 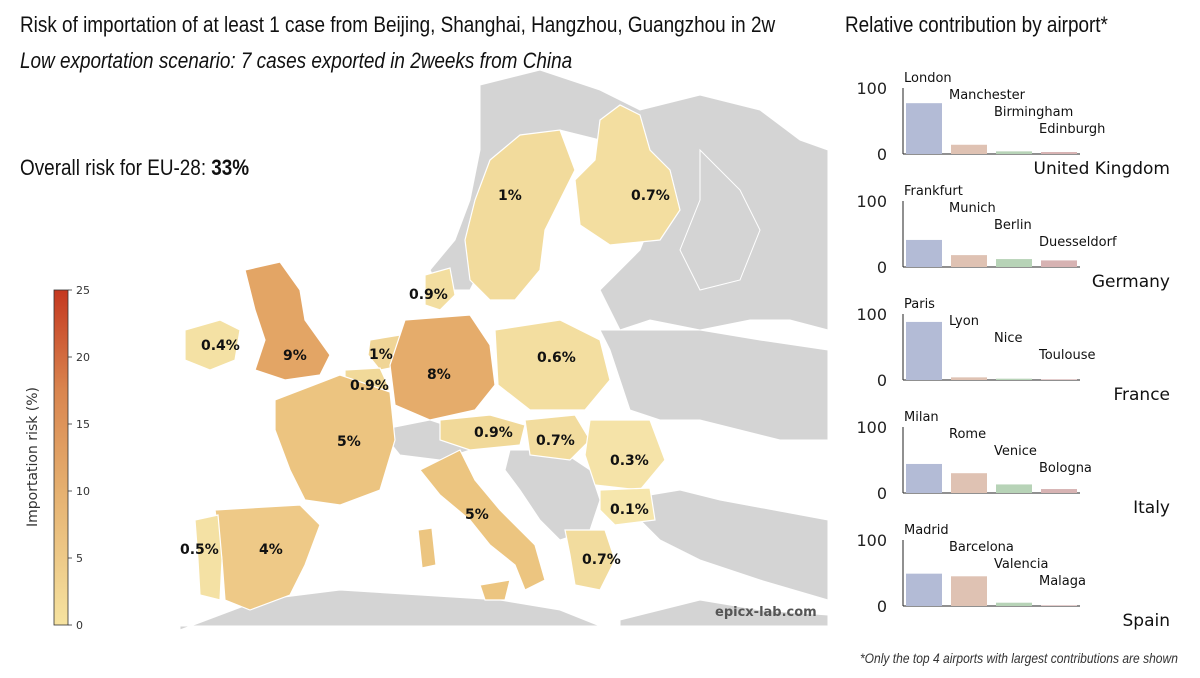 I want to click on airport-label: Madrid, so click(x=926, y=530).